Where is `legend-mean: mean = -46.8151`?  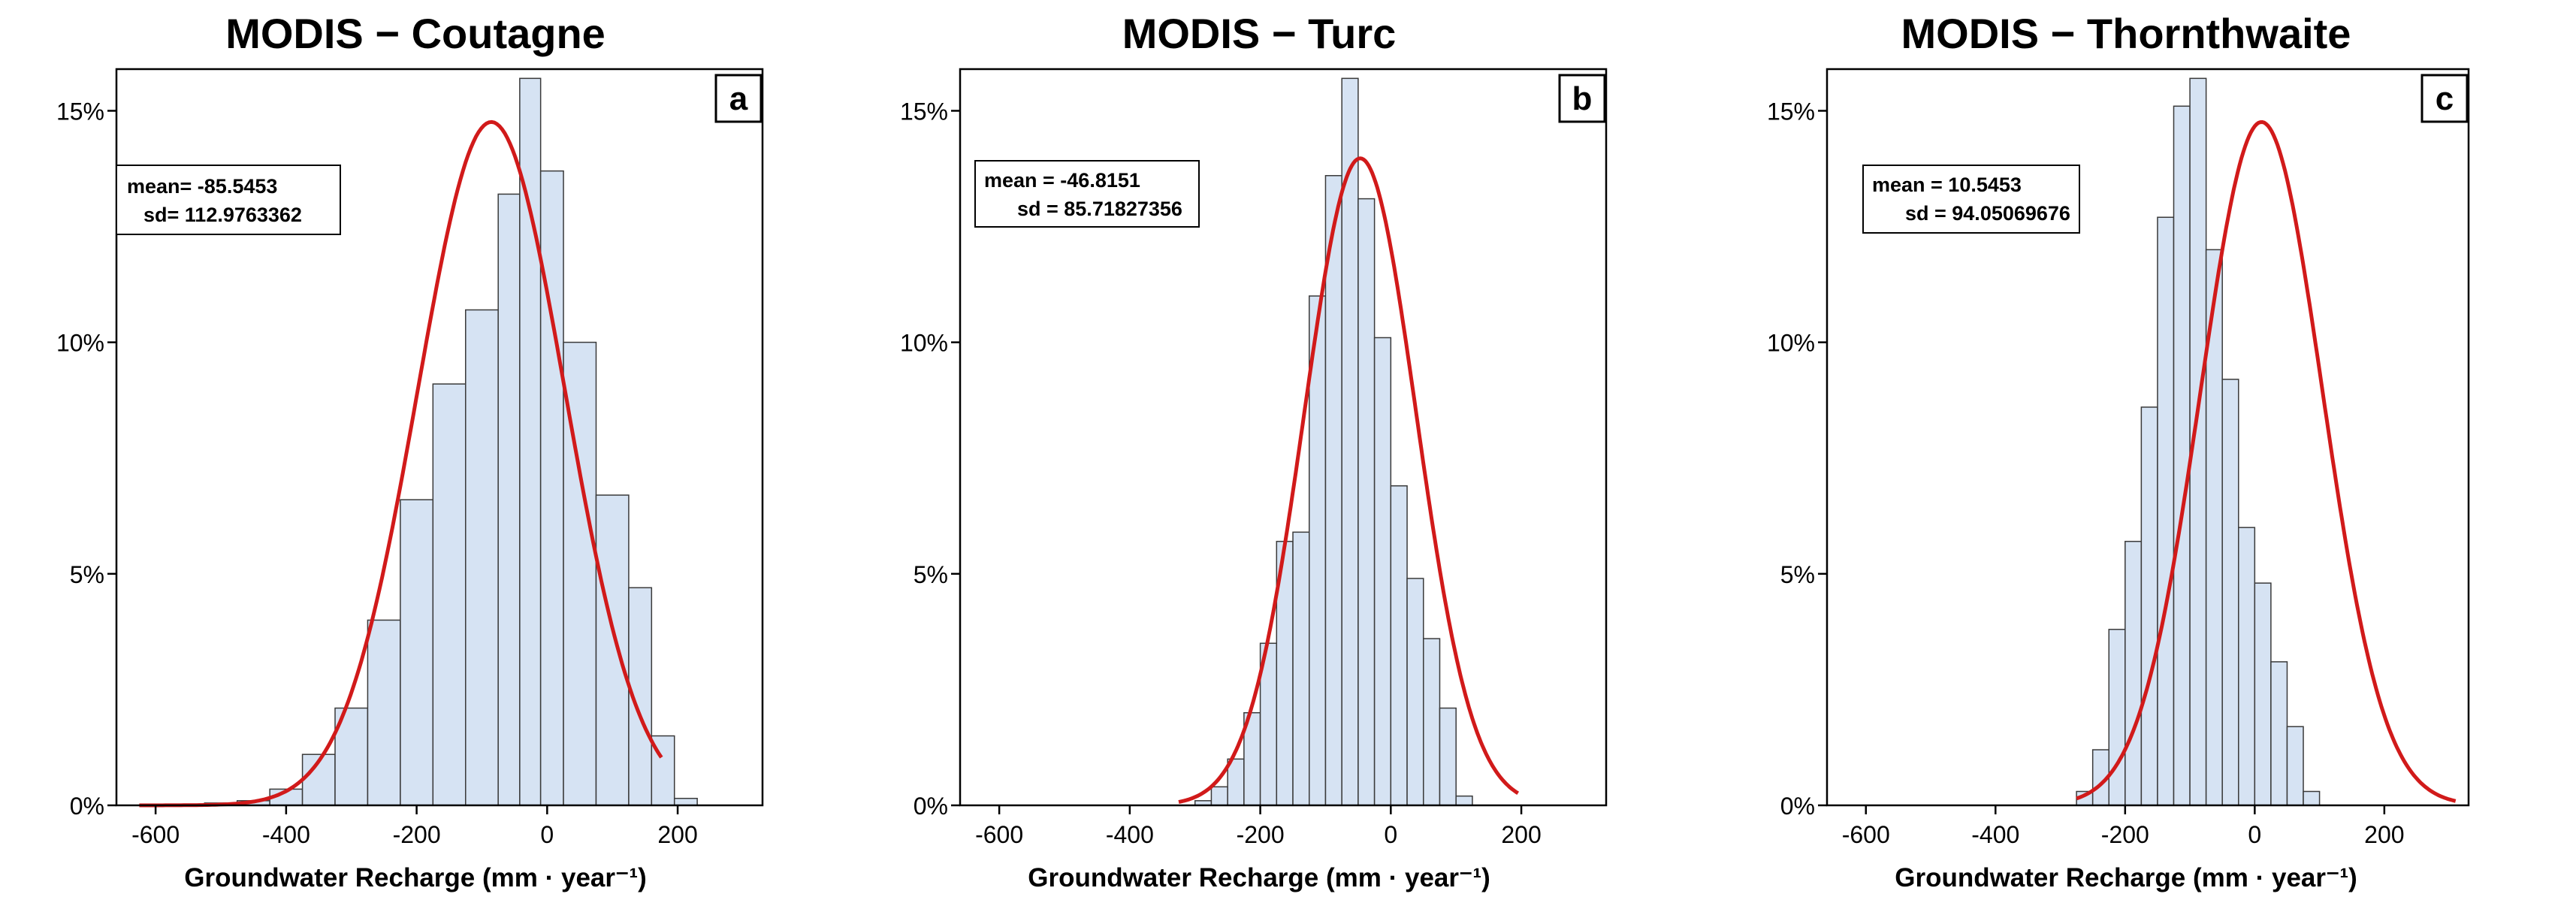 legend-mean: mean = -46.8151 is located at coordinates (1062, 180).